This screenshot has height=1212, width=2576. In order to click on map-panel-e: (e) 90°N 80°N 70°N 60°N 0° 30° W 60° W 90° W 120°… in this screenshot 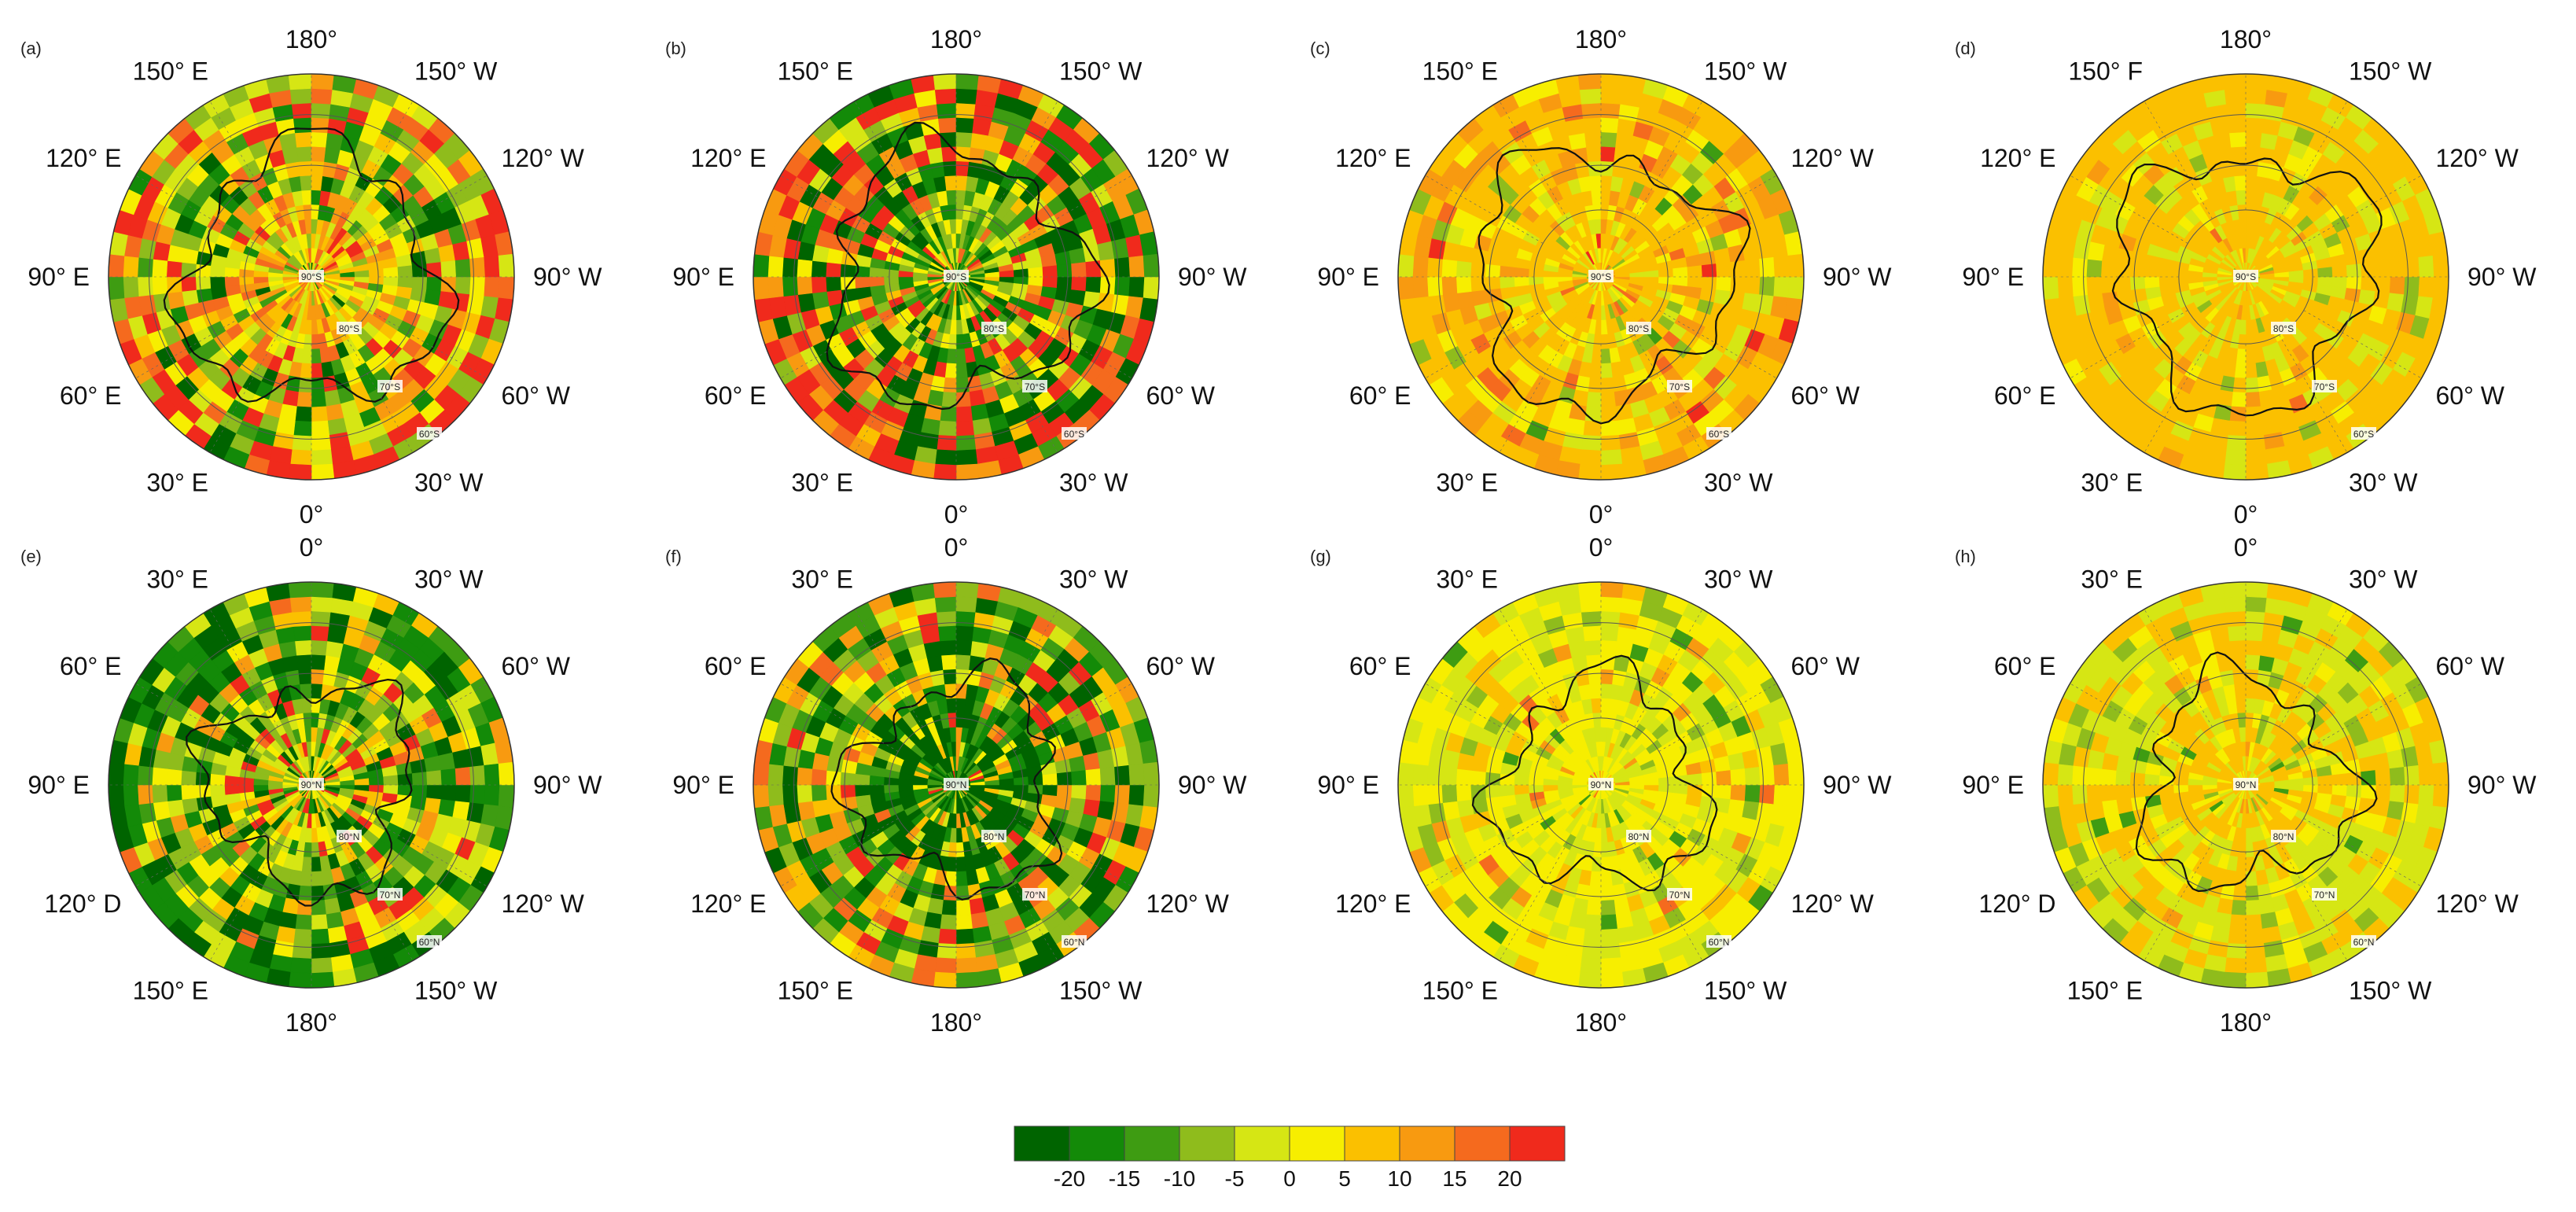, I will do `click(311, 785)`.